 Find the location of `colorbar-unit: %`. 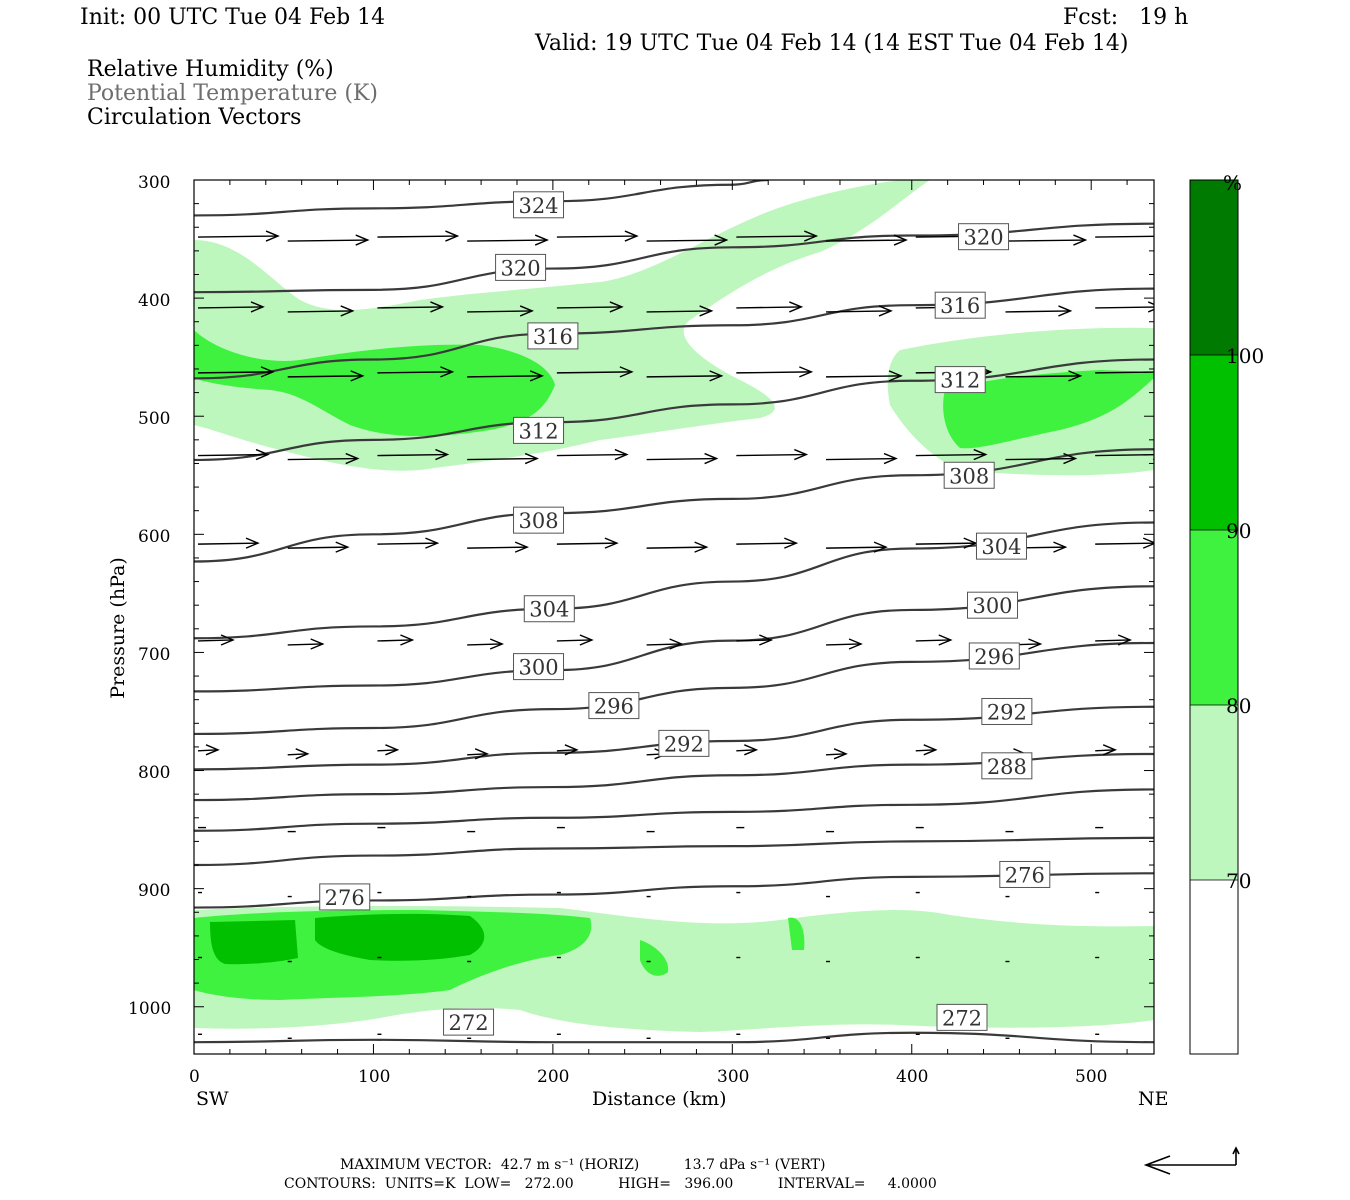

colorbar-unit: % is located at coordinates (1233, 183).